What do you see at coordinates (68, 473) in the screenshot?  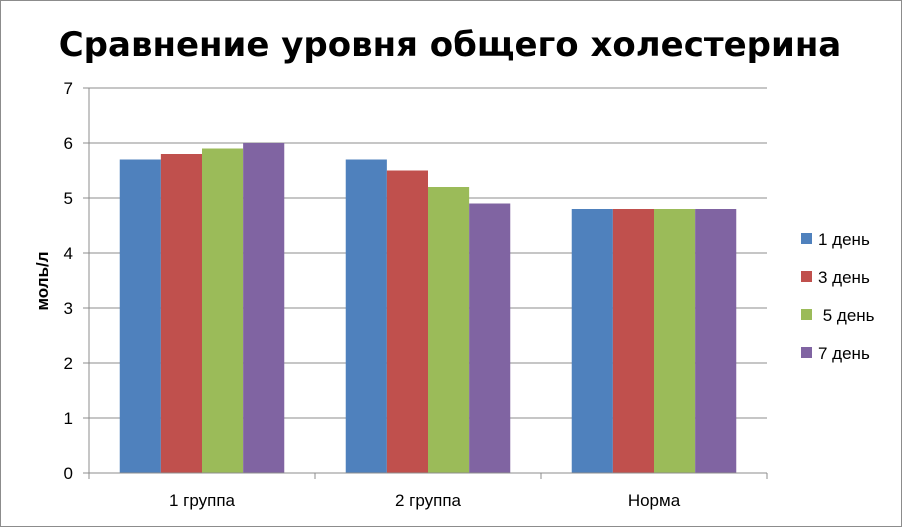 I see `y-tick-label: 0` at bounding box center [68, 473].